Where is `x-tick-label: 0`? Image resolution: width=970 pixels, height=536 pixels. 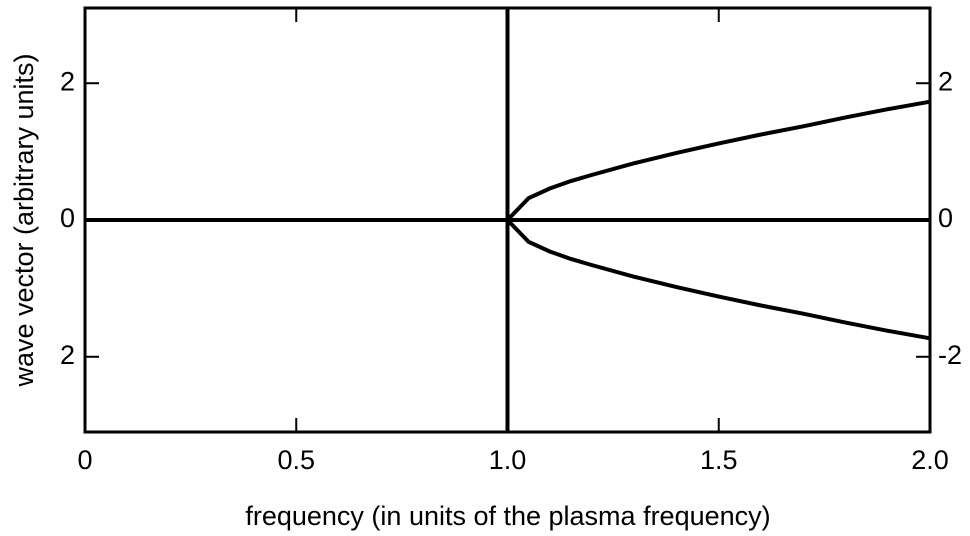 x-tick-label: 0 is located at coordinates (84, 460).